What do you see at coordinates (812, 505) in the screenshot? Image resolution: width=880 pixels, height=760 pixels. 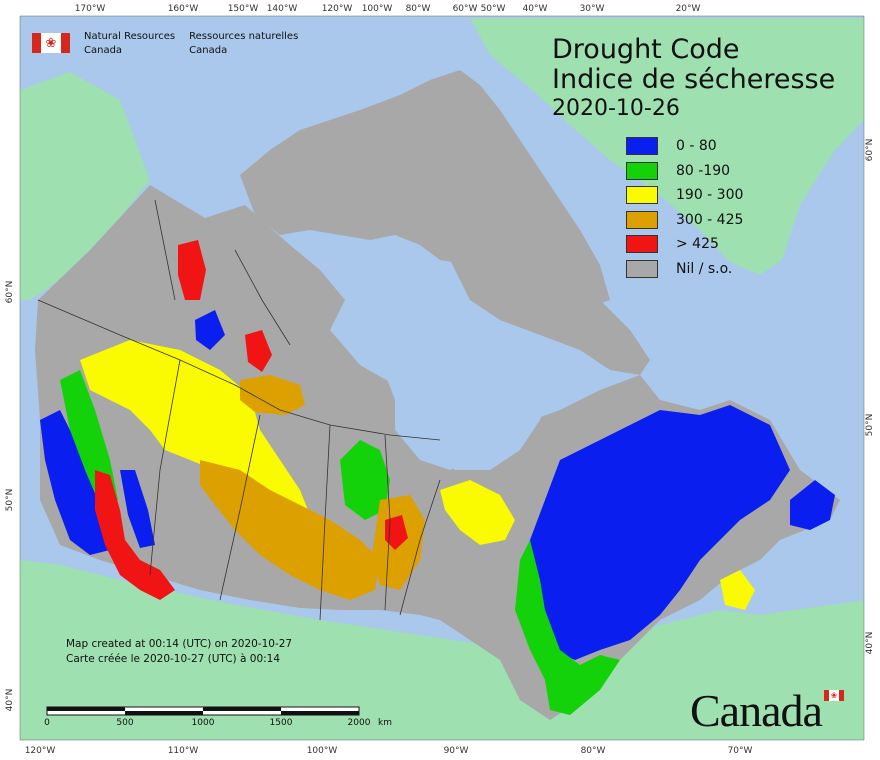 I see `region-0-80-newfoundland` at bounding box center [812, 505].